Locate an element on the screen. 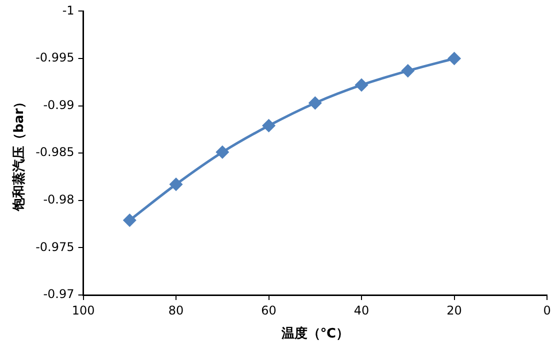 The height and width of the screenshot is (350, 559). y-tick-label: -0.995 is located at coordinates (55, 57).